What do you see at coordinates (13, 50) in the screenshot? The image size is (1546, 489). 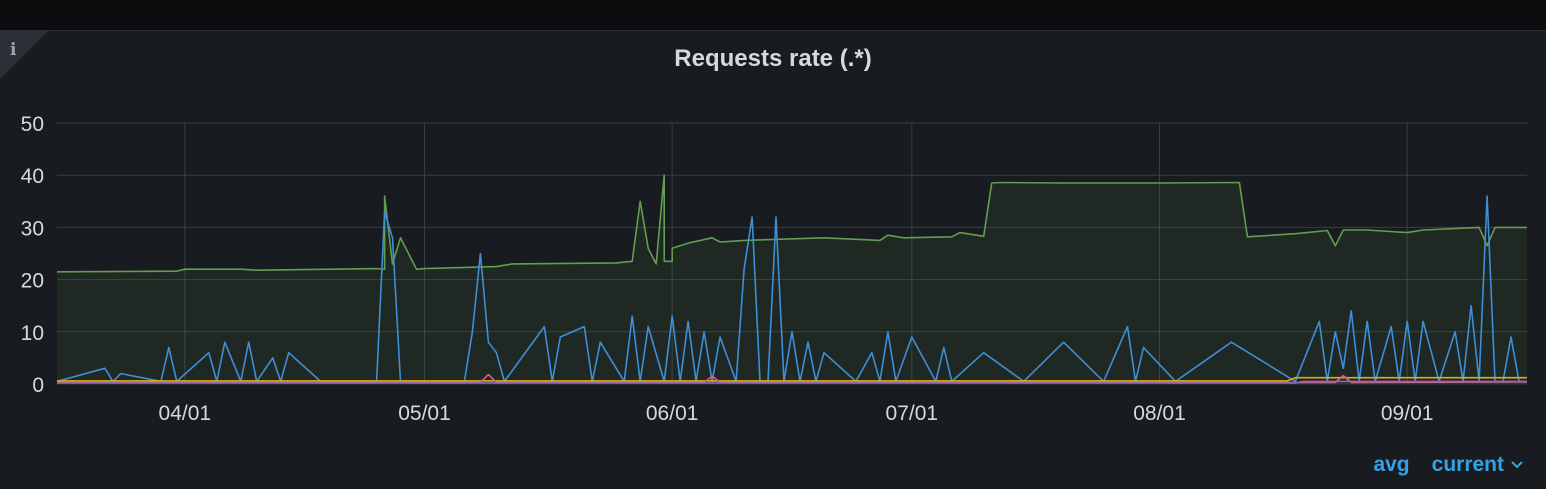 I see `info-icon: i` at bounding box center [13, 50].